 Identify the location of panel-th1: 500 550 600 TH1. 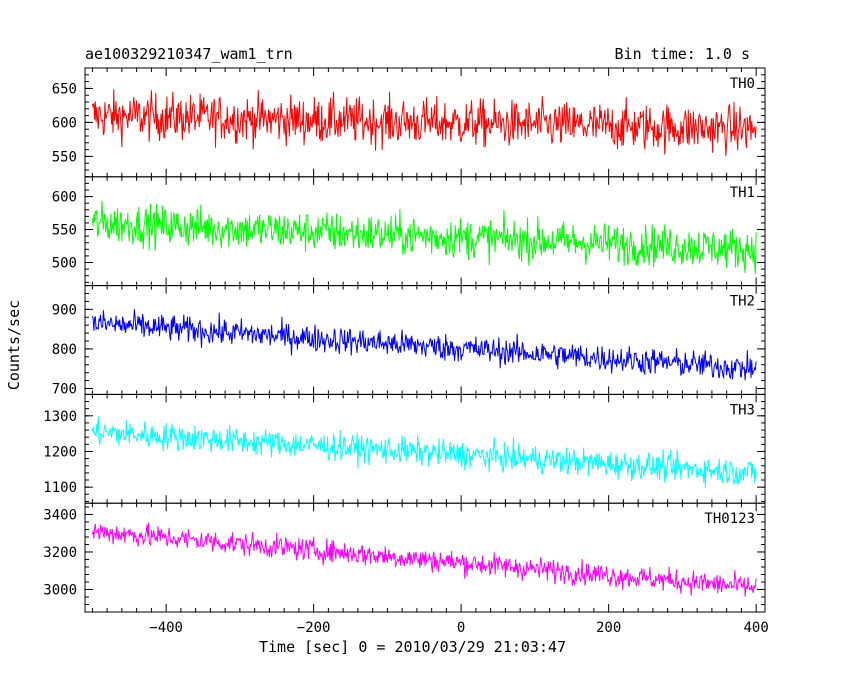
(409, 231).